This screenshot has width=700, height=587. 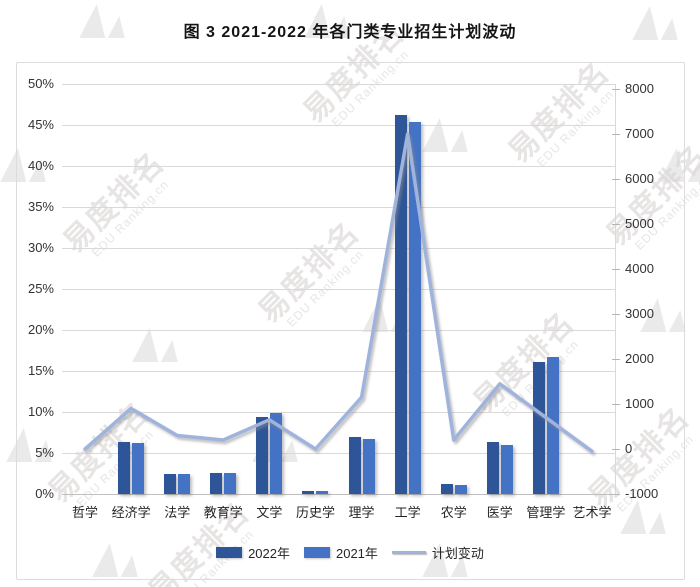 What do you see at coordinates (131, 512) in the screenshot?
I see `x-label-经济学: 经济学` at bounding box center [131, 512].